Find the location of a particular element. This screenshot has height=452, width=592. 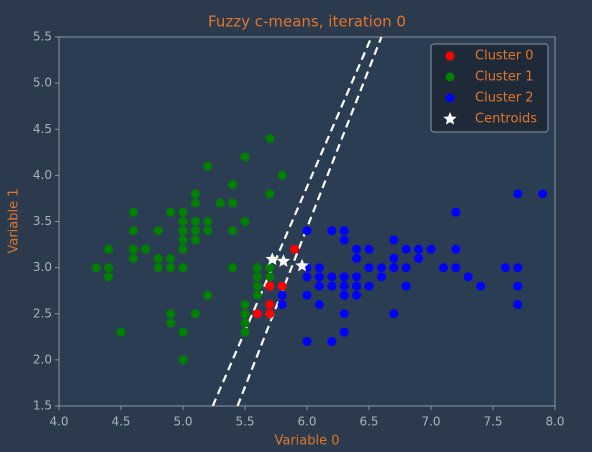

legend: Cluster 0 Cluster 1 Cluster 2 Centroids is located at coordinates (489, 88).